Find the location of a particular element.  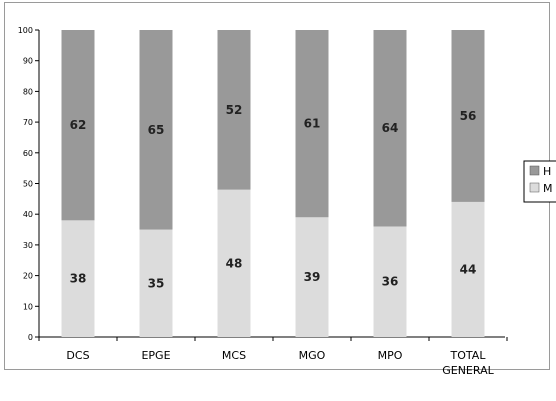

data-label: 38 is located at coordinates (78, 279).